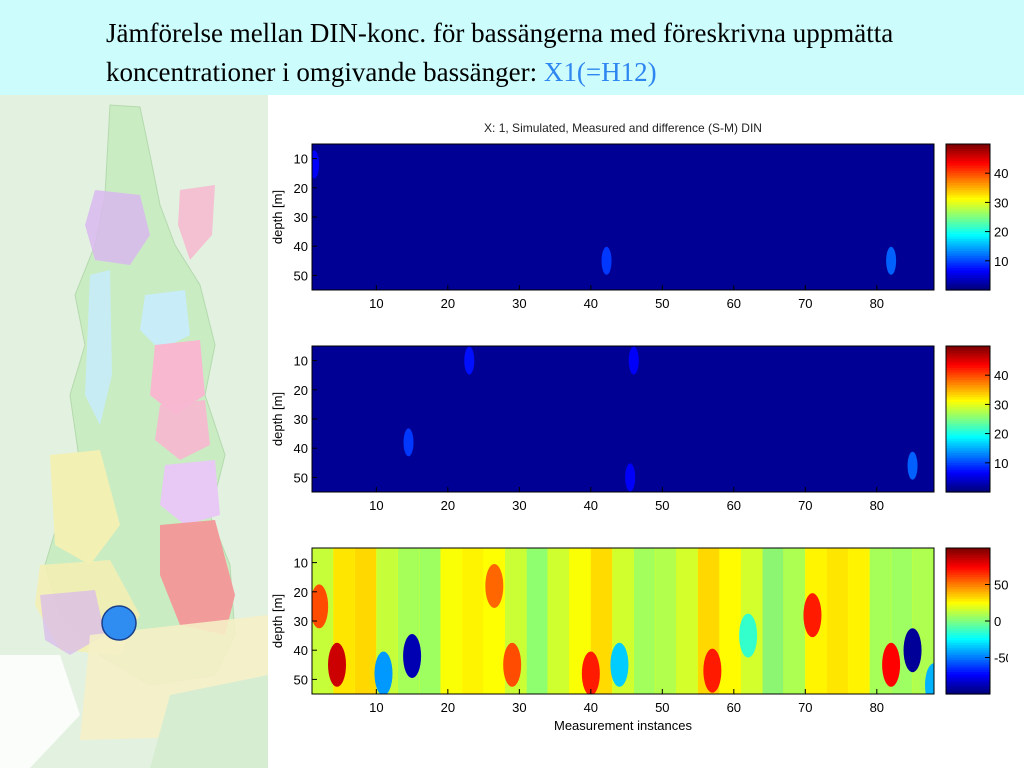  Describe the element at coordinates (301, 275) in the screenshot. I see `y-tick-label: 50` at that location.